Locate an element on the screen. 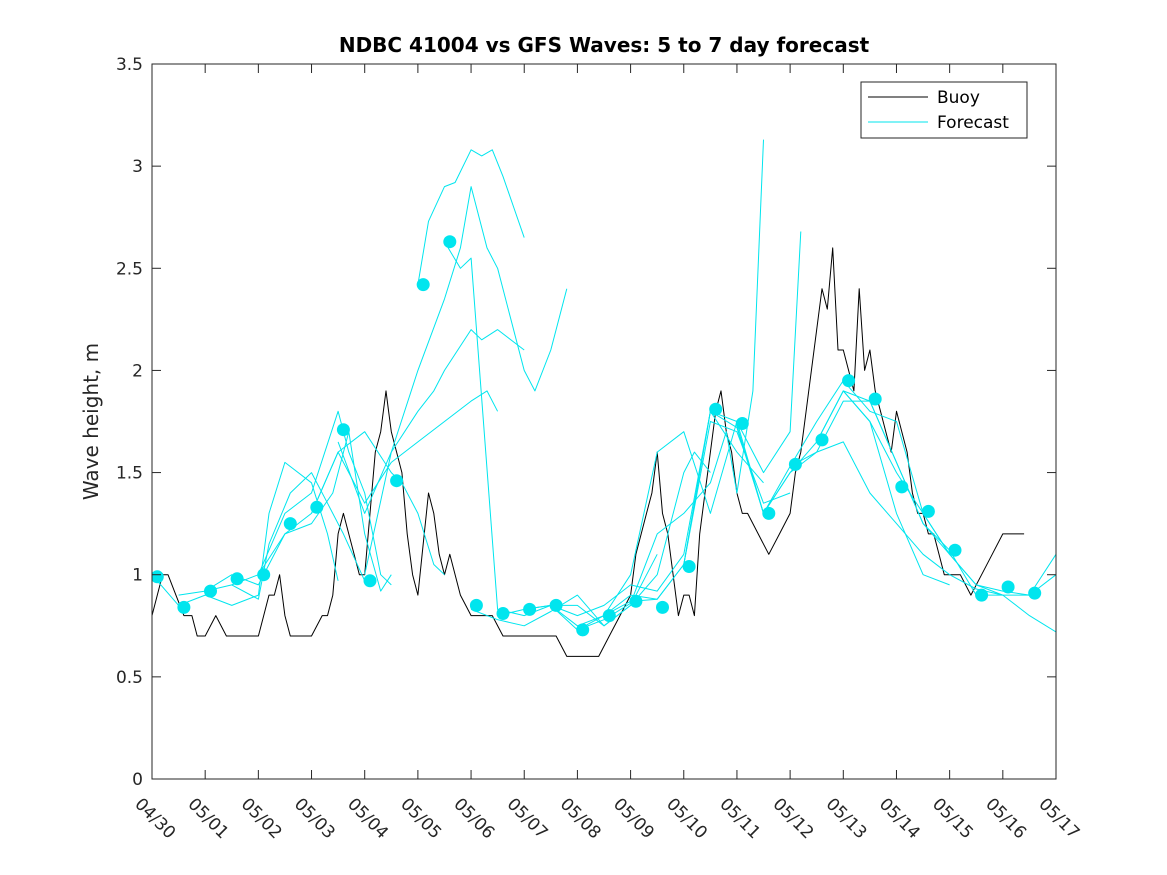  legend-forecast-label: Forecast is located at coordinates (973, 123).